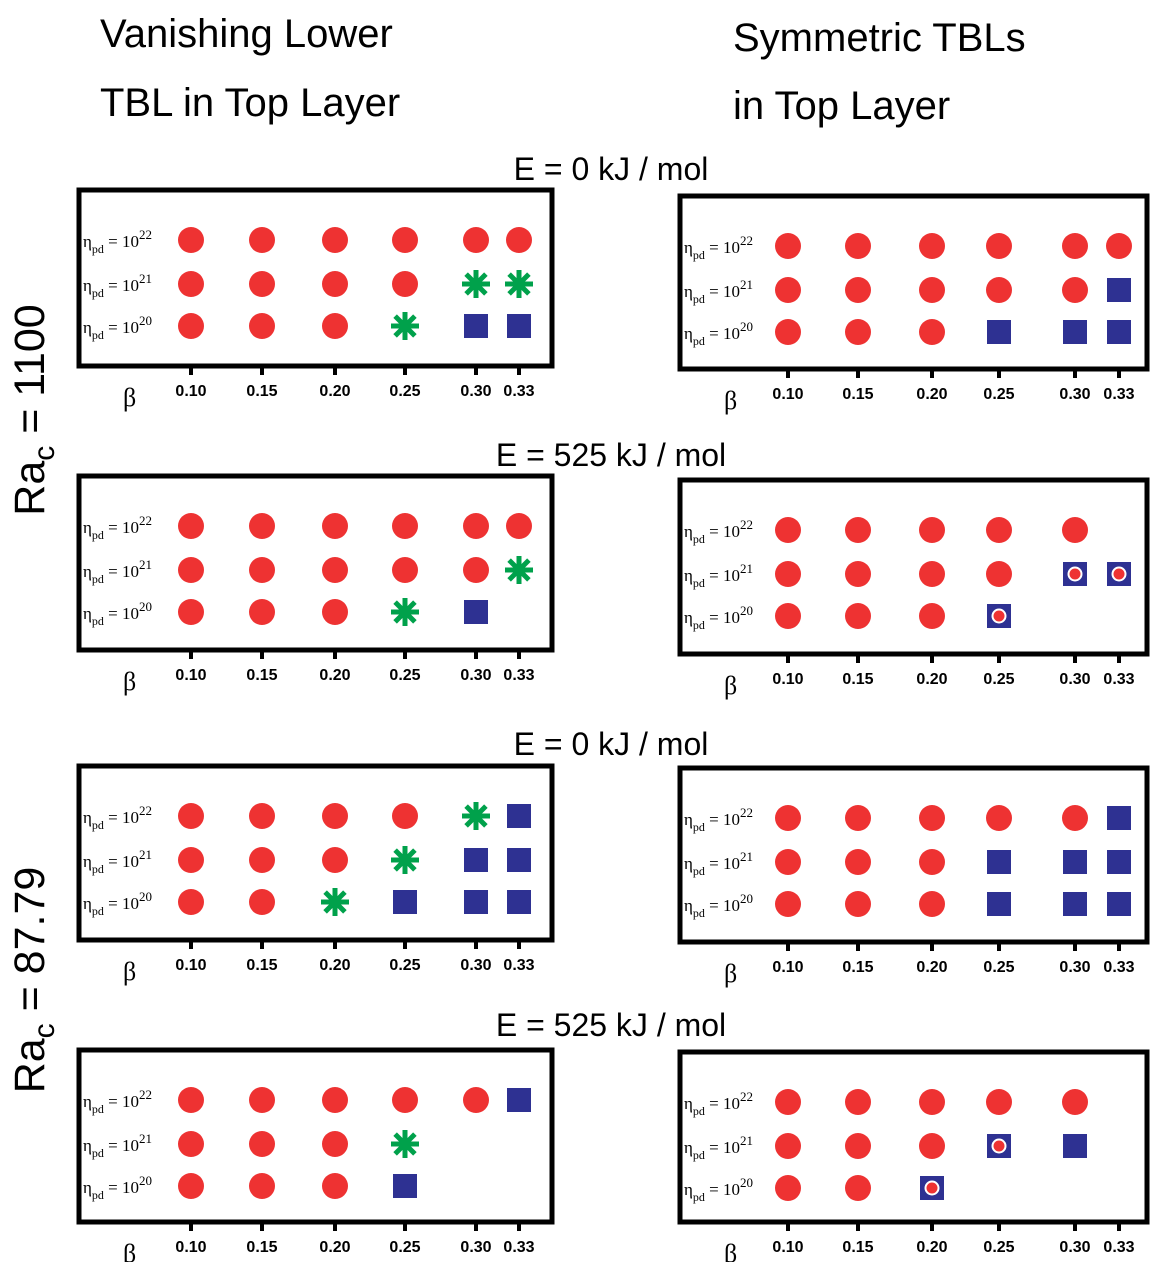  Describe the element at coordinates (33, 980) in the screenshot. I see `row-label-ra-87-79: Rac = 87.79` at that location.